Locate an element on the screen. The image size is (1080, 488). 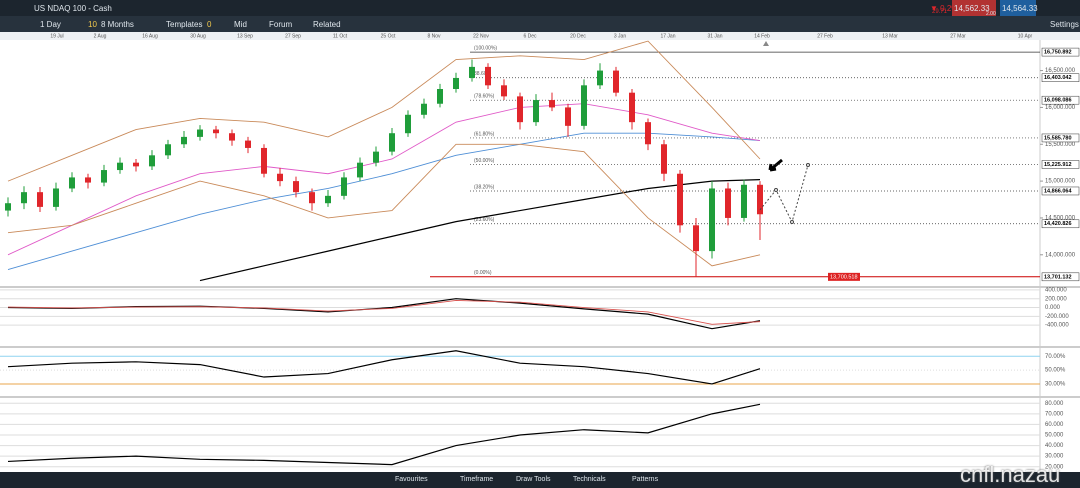
date-label: 2 Aug is located at coordinates (100, 36).